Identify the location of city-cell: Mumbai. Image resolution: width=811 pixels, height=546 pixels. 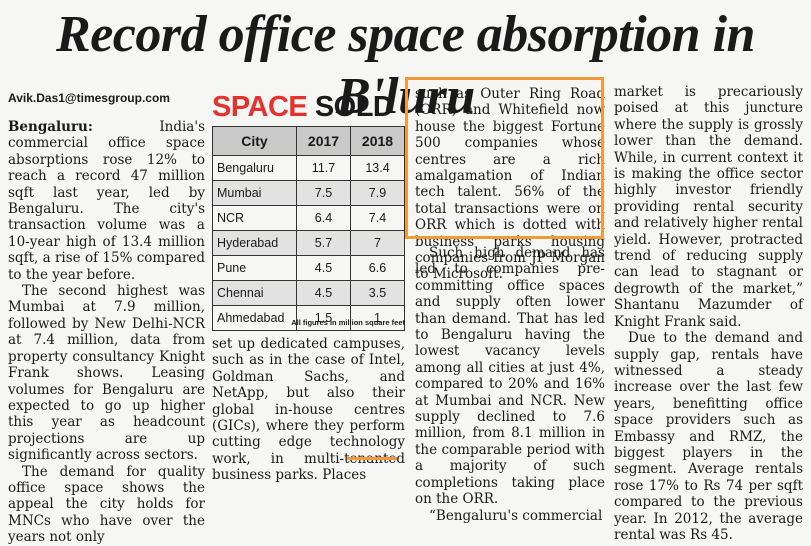
(254, 193).